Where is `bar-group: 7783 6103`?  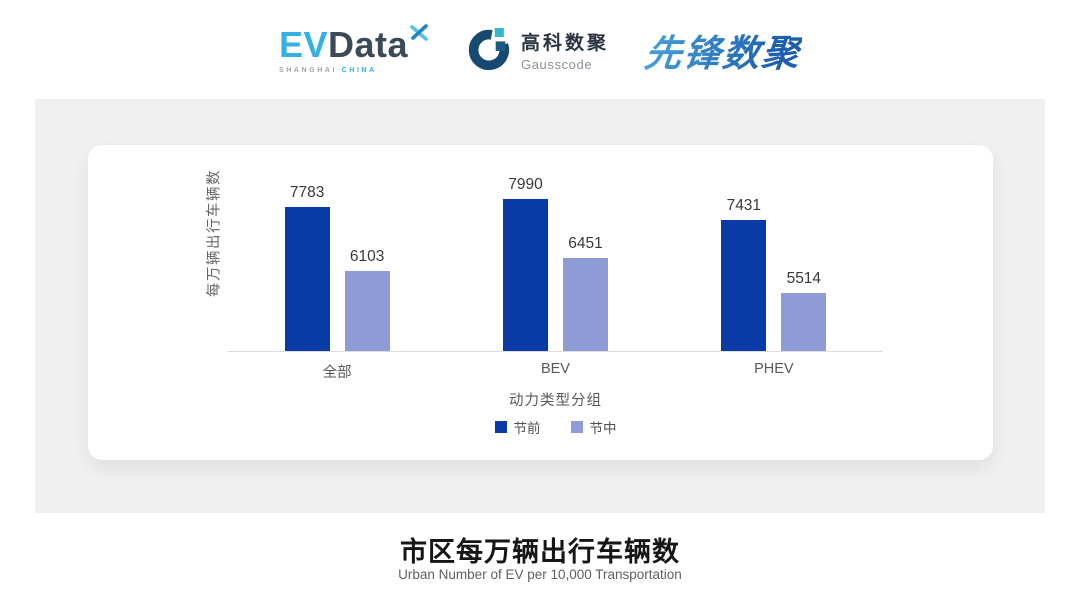
bar-group: 7783 6103 is located at coordinates (337, 264).